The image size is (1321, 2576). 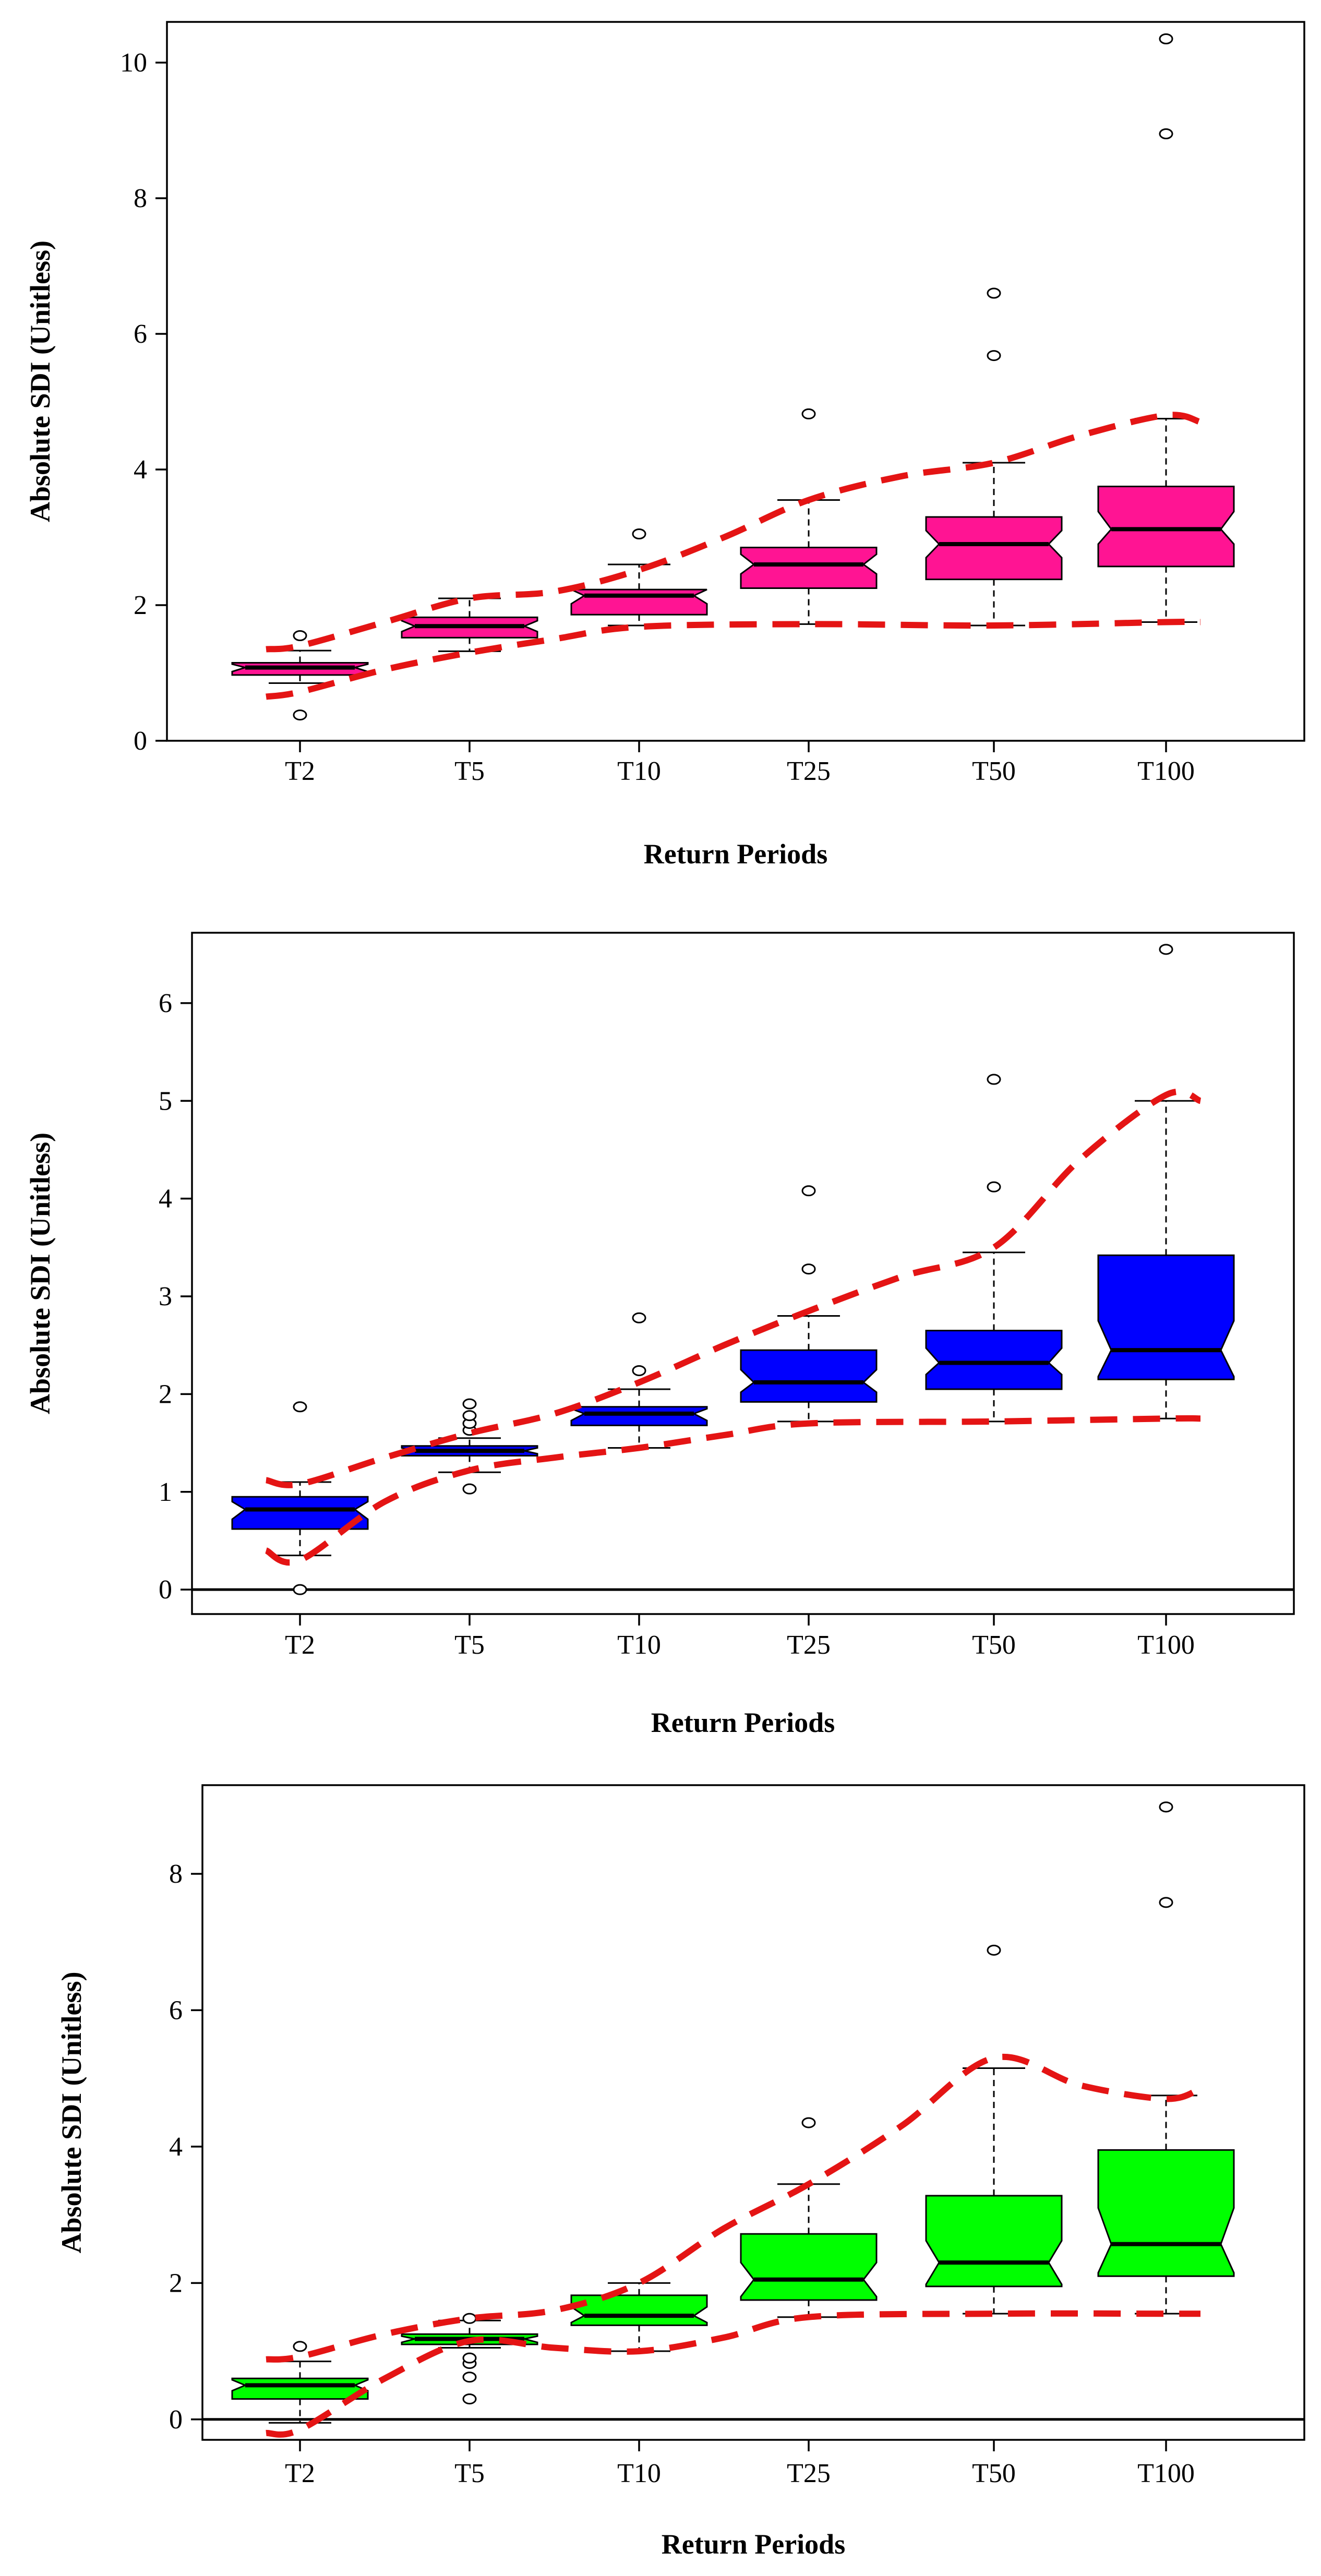 I want to click on y-tick-label: 5, so click(x=165, y=1101).